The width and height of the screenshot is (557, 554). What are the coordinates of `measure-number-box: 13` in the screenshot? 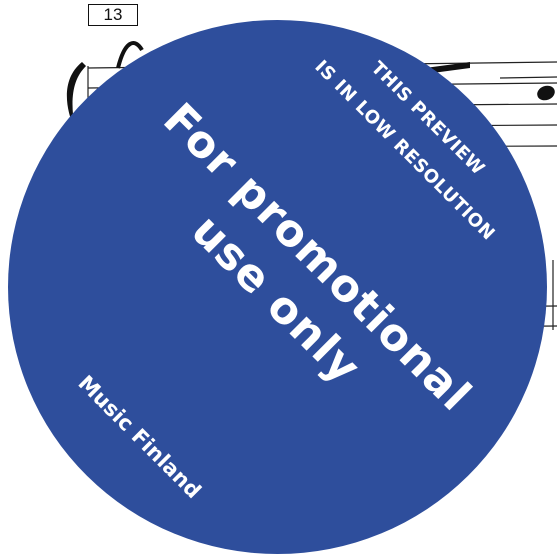 It's located at (113, 15).